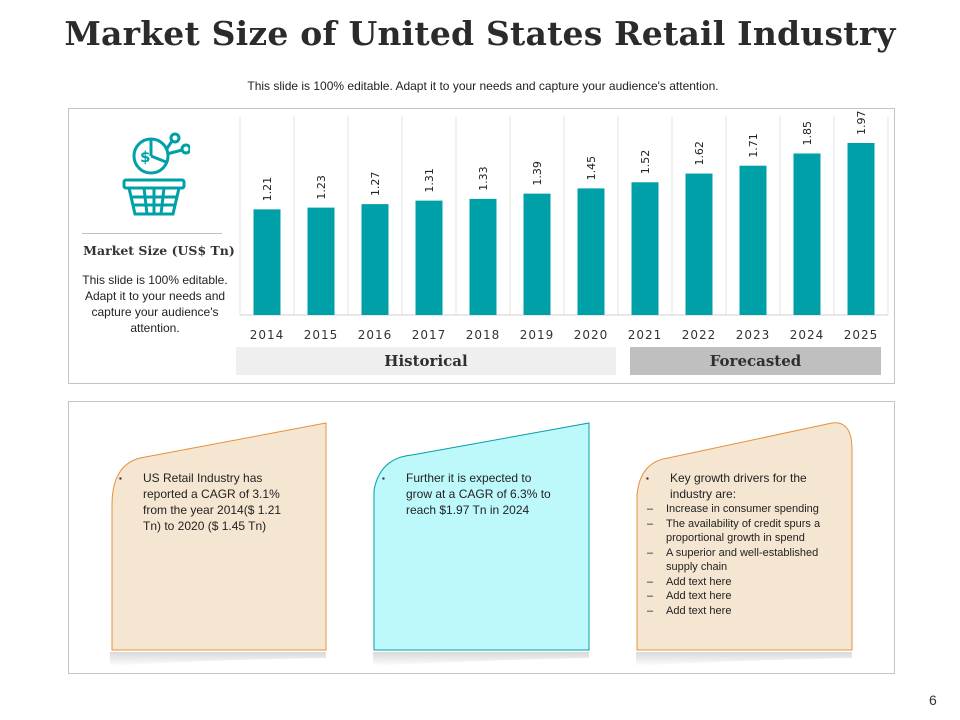 This screenshot has width=960, height=720. I want to click on bar-2017, so click(429, 257).